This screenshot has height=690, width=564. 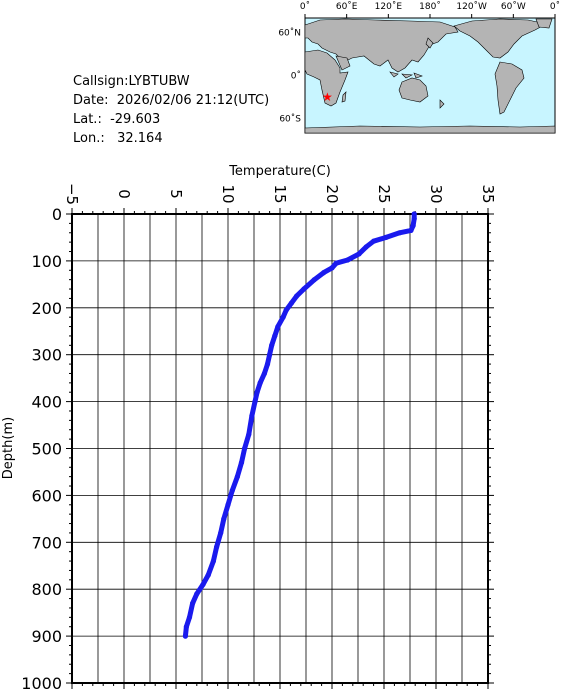 I want to click on map-lat-label: 0˚, so click(x=296, y=76).